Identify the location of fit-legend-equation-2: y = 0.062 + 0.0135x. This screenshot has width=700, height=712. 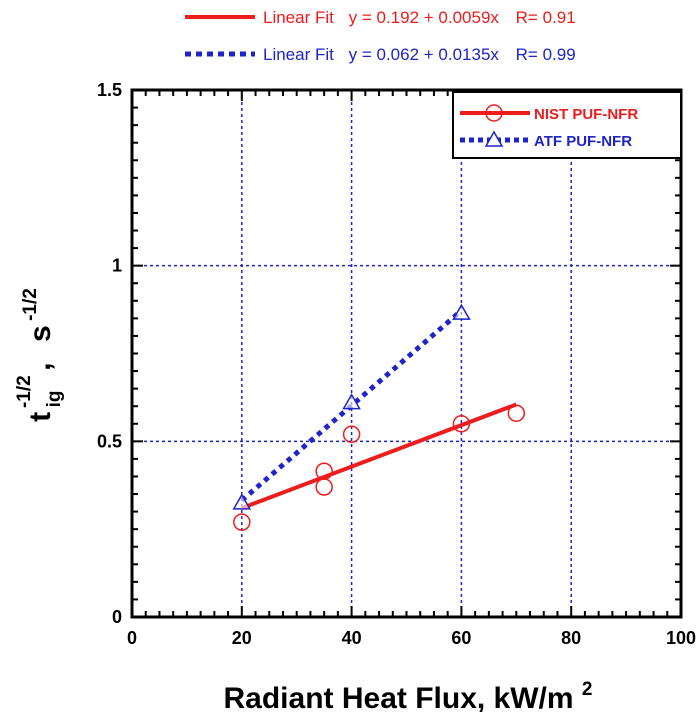
(424, 54).